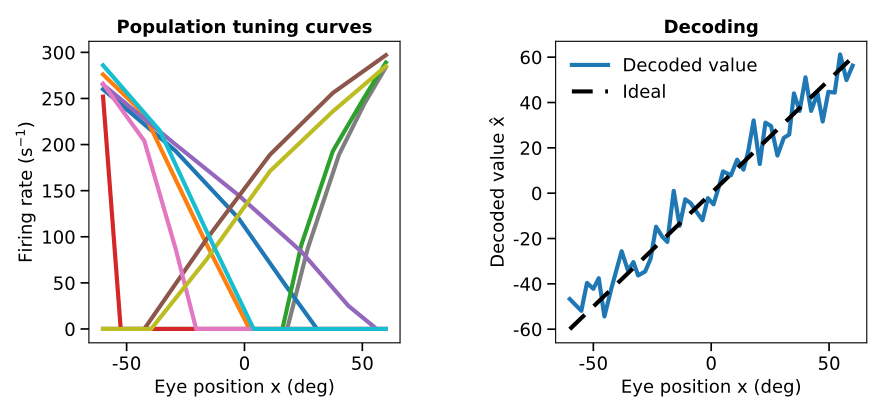  Describe the element at coordinates (528, 239) in the screenshot. I see `y-tick-label: -20` at that location.